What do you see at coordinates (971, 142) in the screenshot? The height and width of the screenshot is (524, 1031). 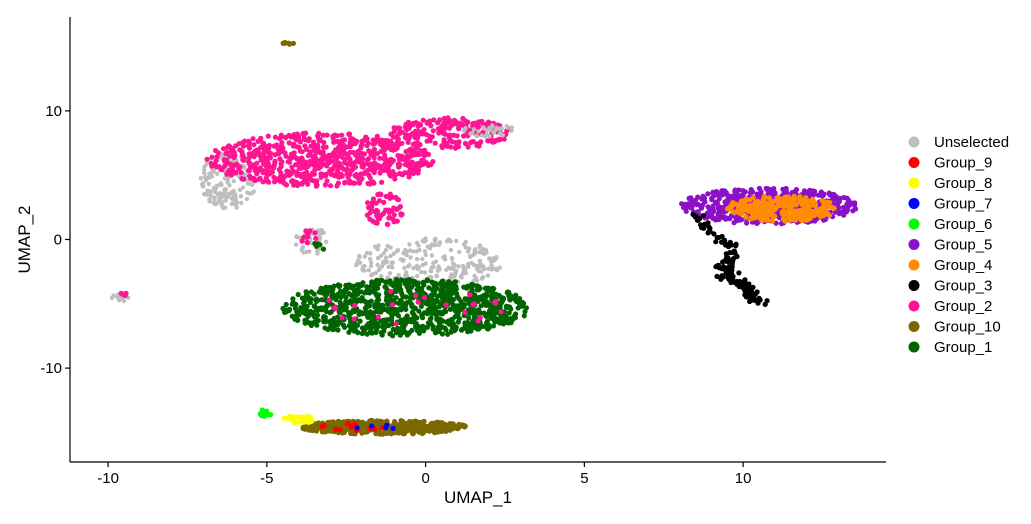 I see `legend-label: Unselected` at bounding box center [971, 142].